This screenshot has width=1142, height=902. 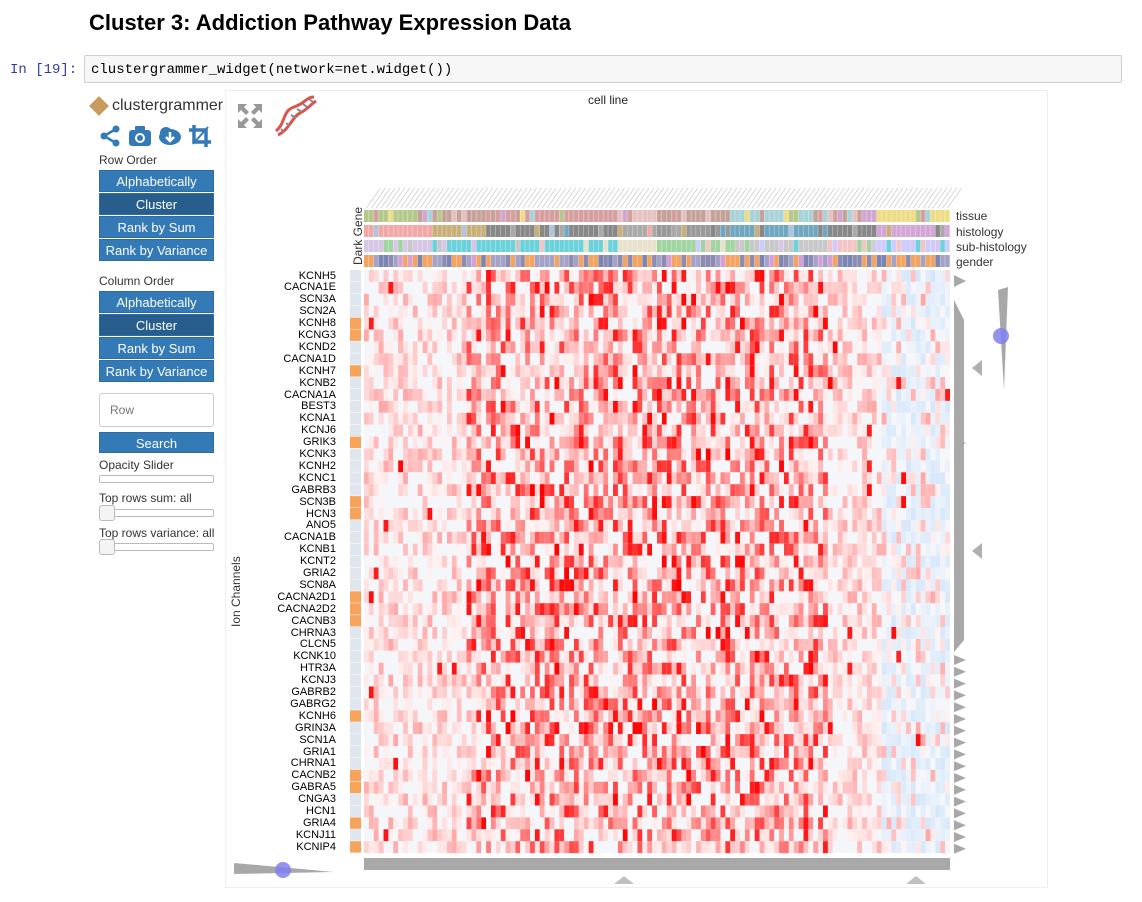 What do you see at coordinates (317, 382) in the screenshot?
I see `row-label: KCNB2` at bounding box center [317, 382].